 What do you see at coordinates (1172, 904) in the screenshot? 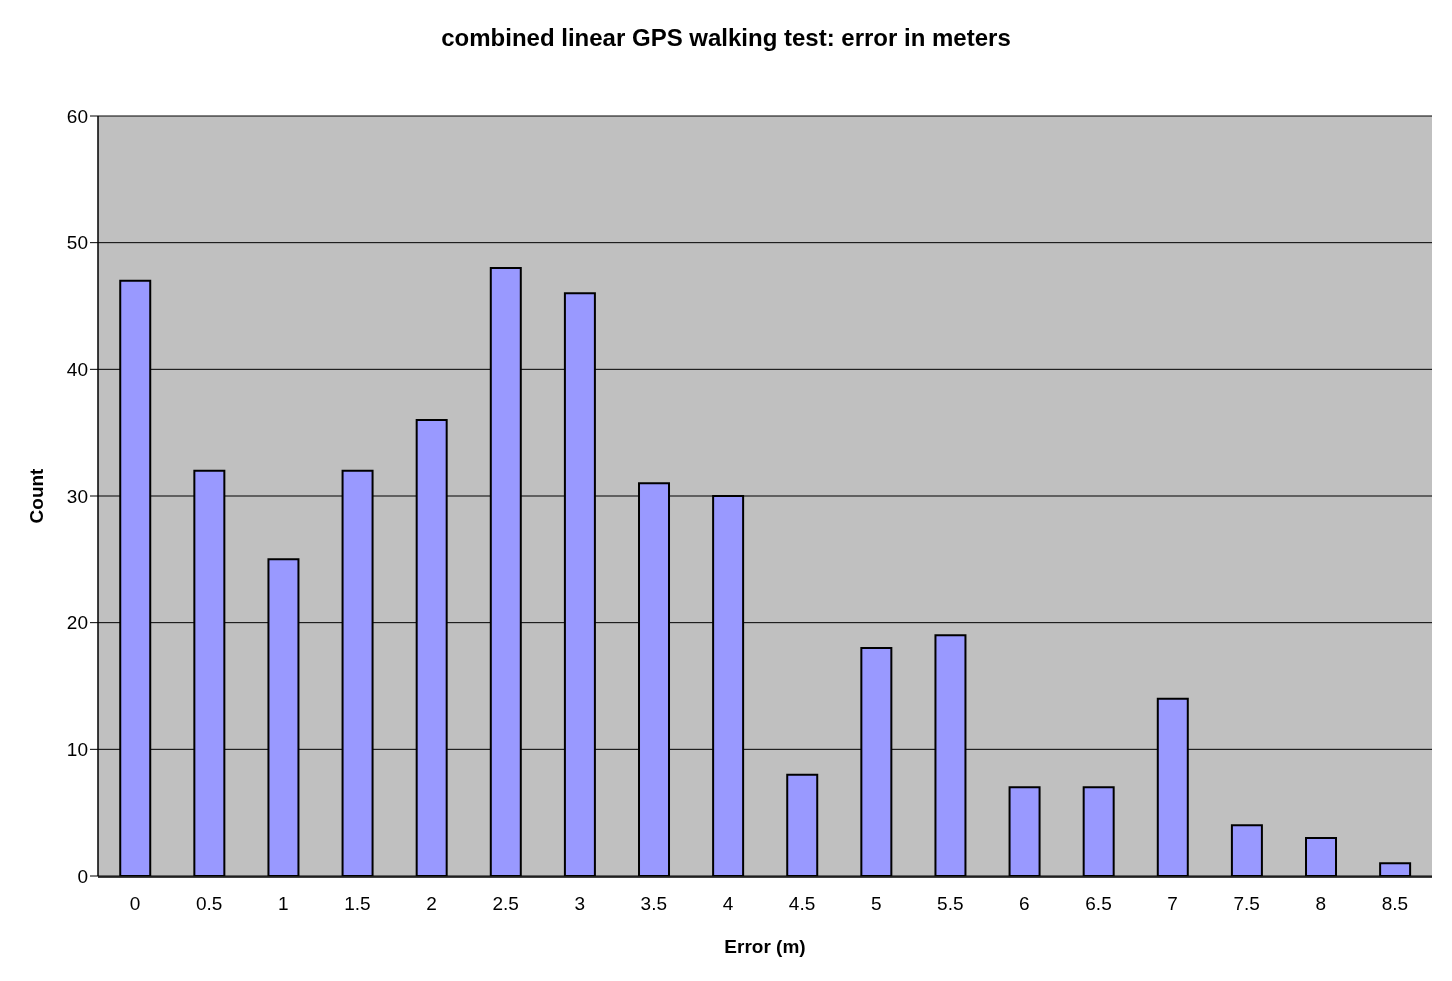
I see `x-tick-label: 7` at bounding box center [1172, 904].